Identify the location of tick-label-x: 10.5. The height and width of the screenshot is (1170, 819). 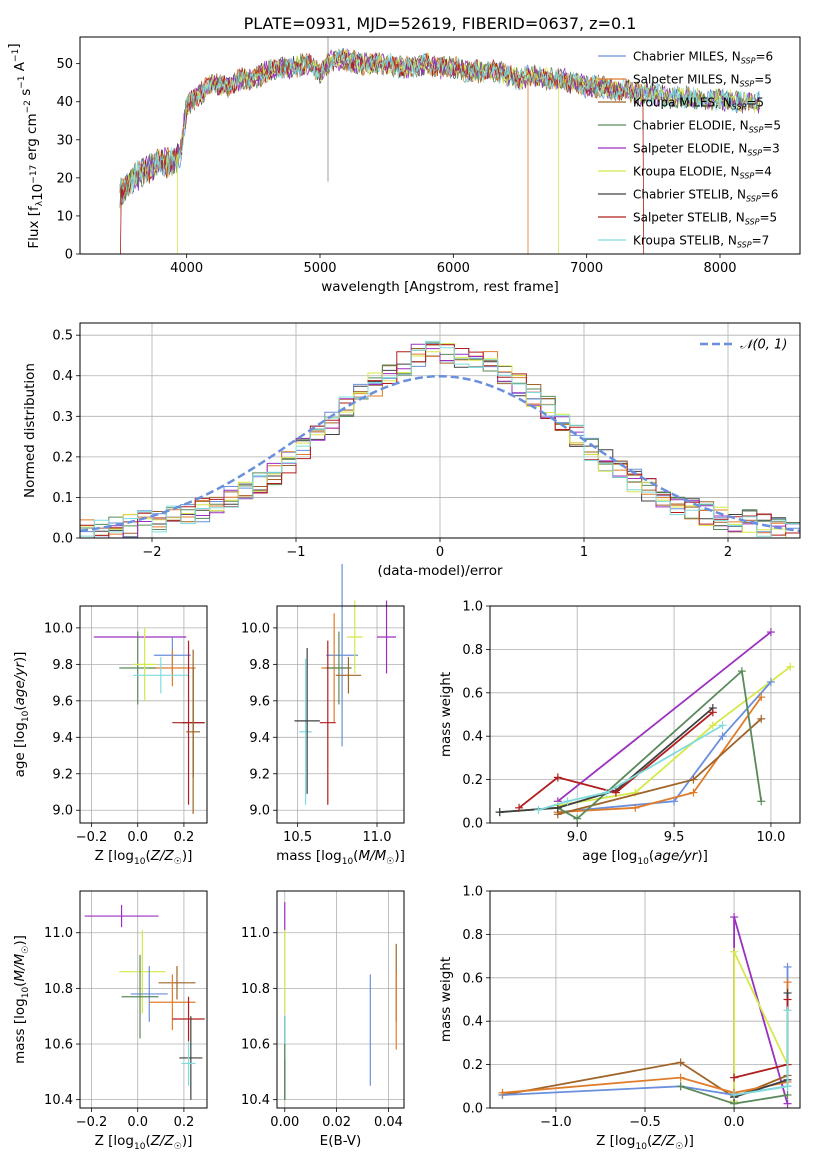
(297, 837).